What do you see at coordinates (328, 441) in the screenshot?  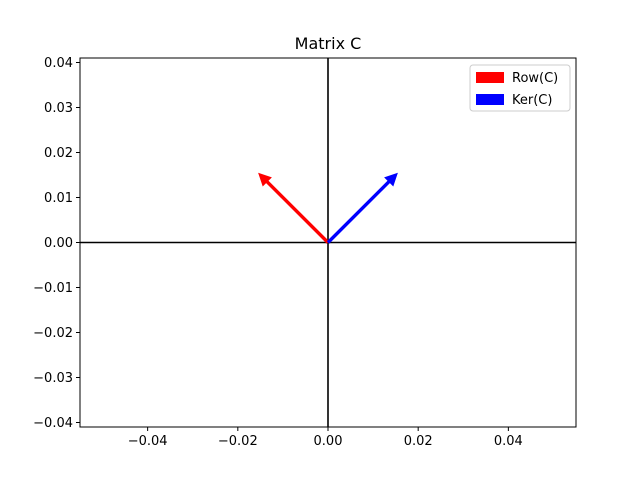 I see `x-tick-label: 0.00` at bounding box center [328, 441].